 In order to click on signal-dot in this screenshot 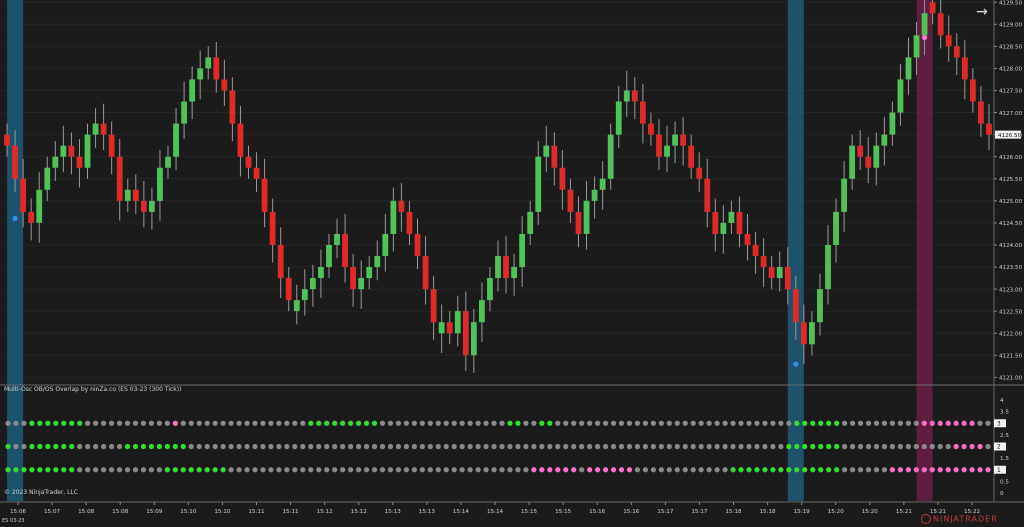, I will do `click(924, 37)`.